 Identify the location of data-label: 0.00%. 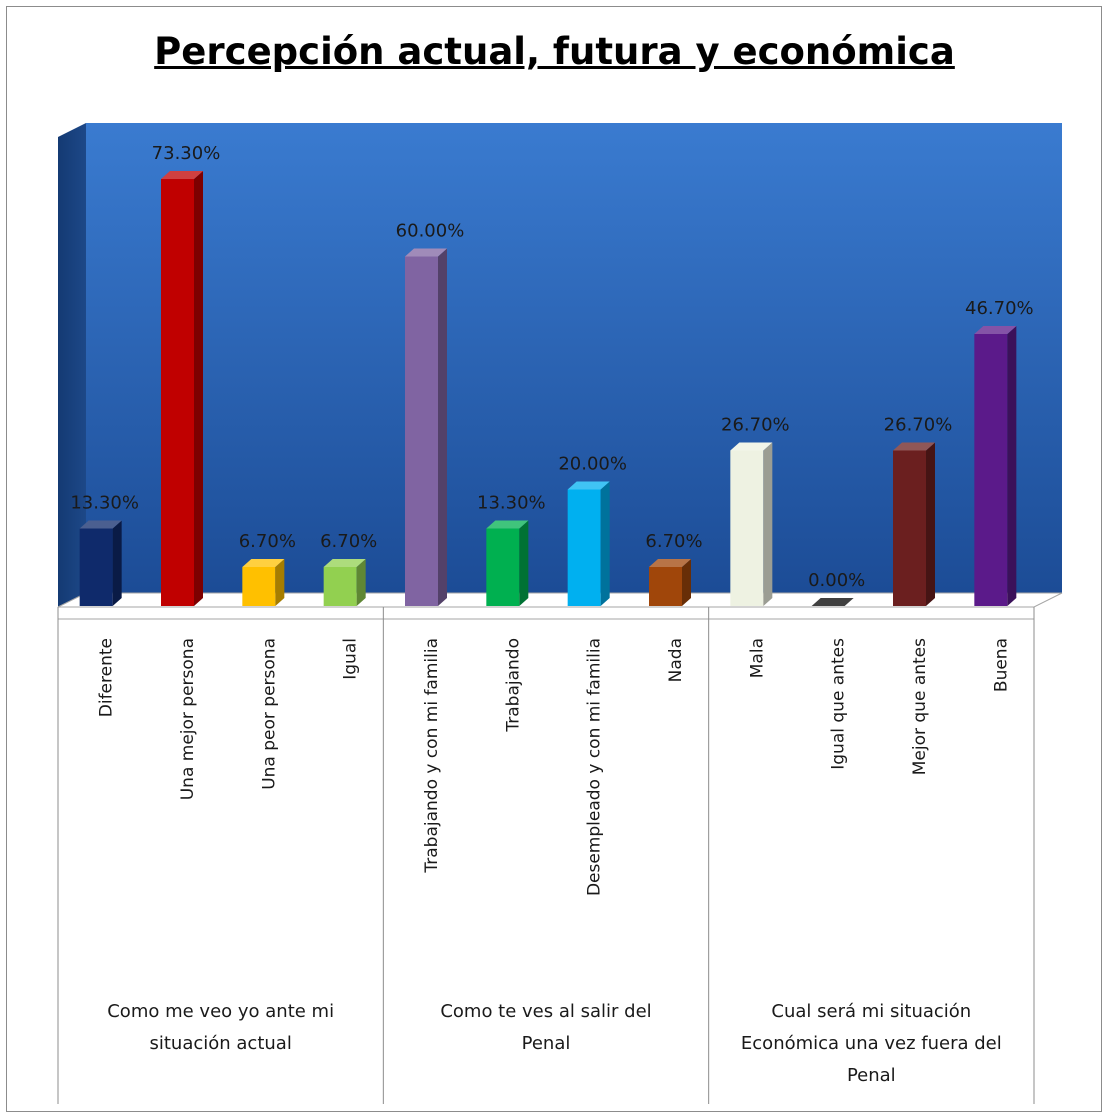
(836, 580).